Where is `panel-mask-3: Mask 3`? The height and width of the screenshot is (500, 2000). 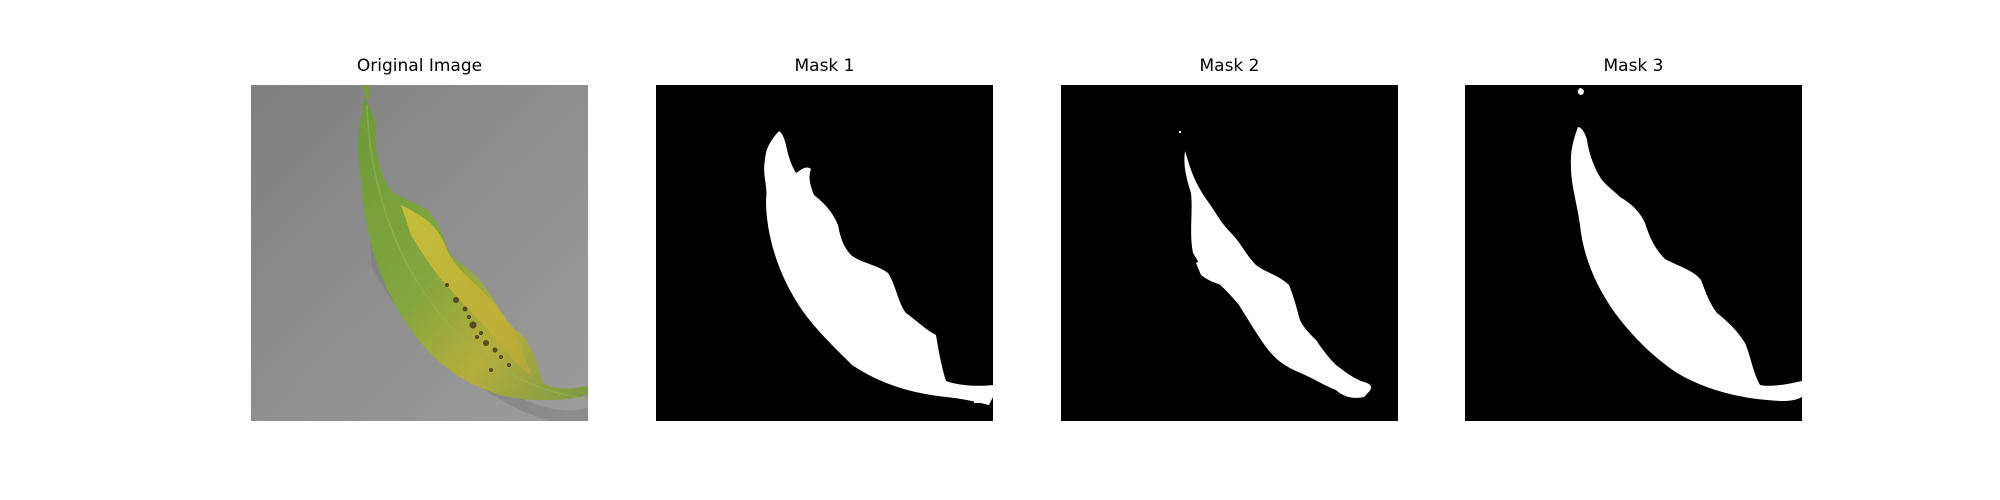 panel-mask-3: Mask 3 is located at coordinates (1633, 238).